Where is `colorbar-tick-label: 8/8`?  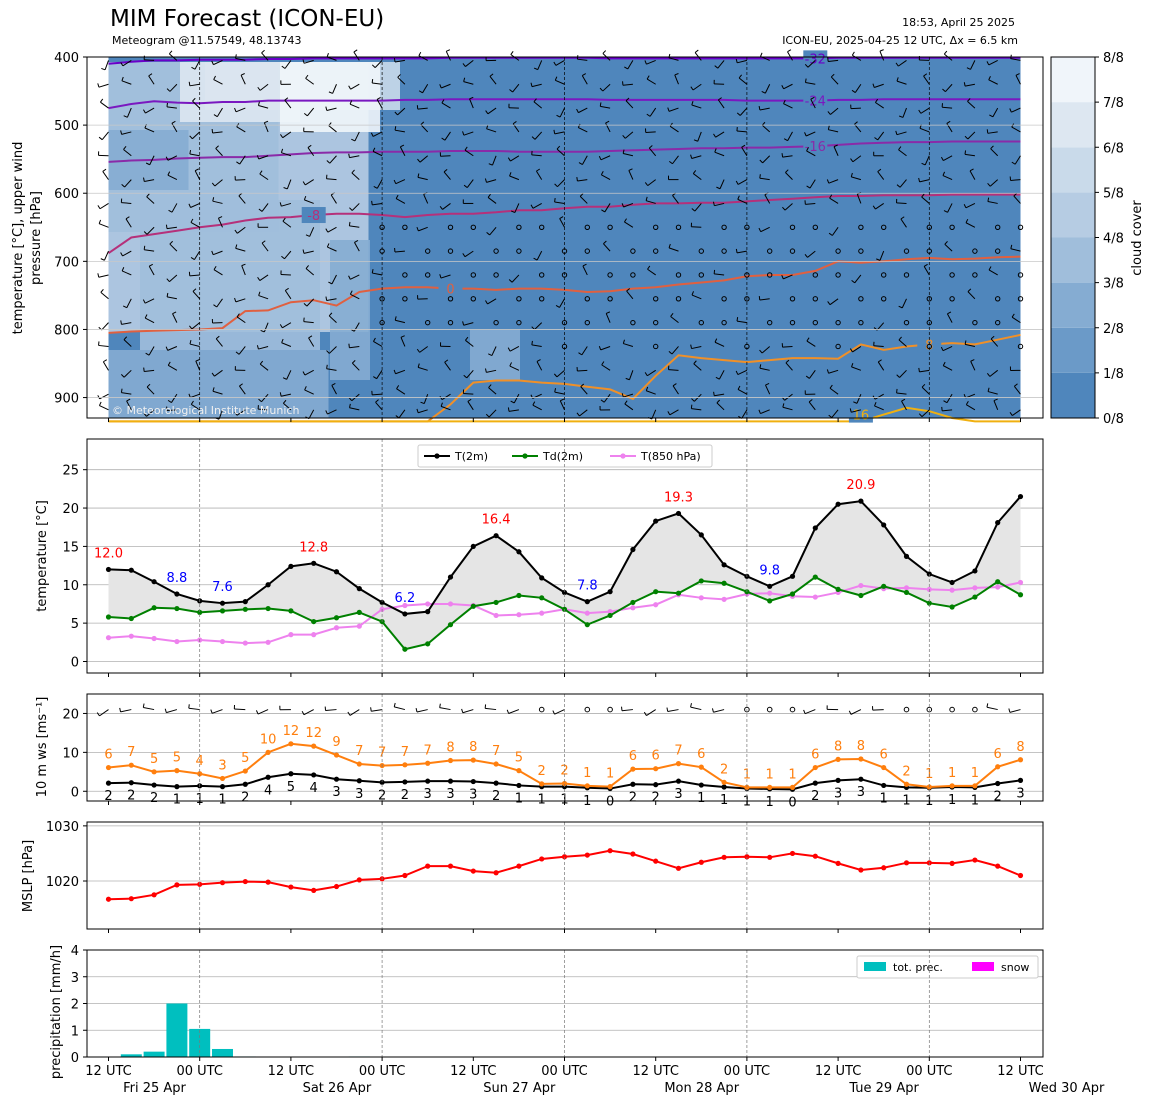
colorbar-tick-label: 8/8 is located at coordinates (1113, 58).